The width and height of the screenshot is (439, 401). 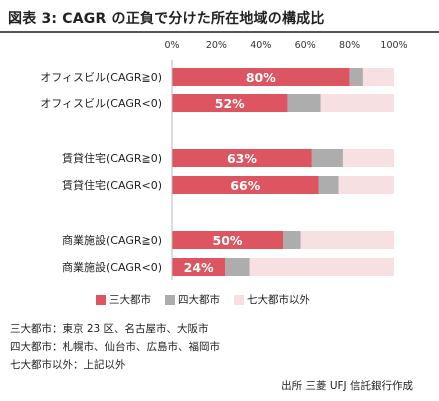 I want to click on data-label: 63%, so click(x=242, y=158).